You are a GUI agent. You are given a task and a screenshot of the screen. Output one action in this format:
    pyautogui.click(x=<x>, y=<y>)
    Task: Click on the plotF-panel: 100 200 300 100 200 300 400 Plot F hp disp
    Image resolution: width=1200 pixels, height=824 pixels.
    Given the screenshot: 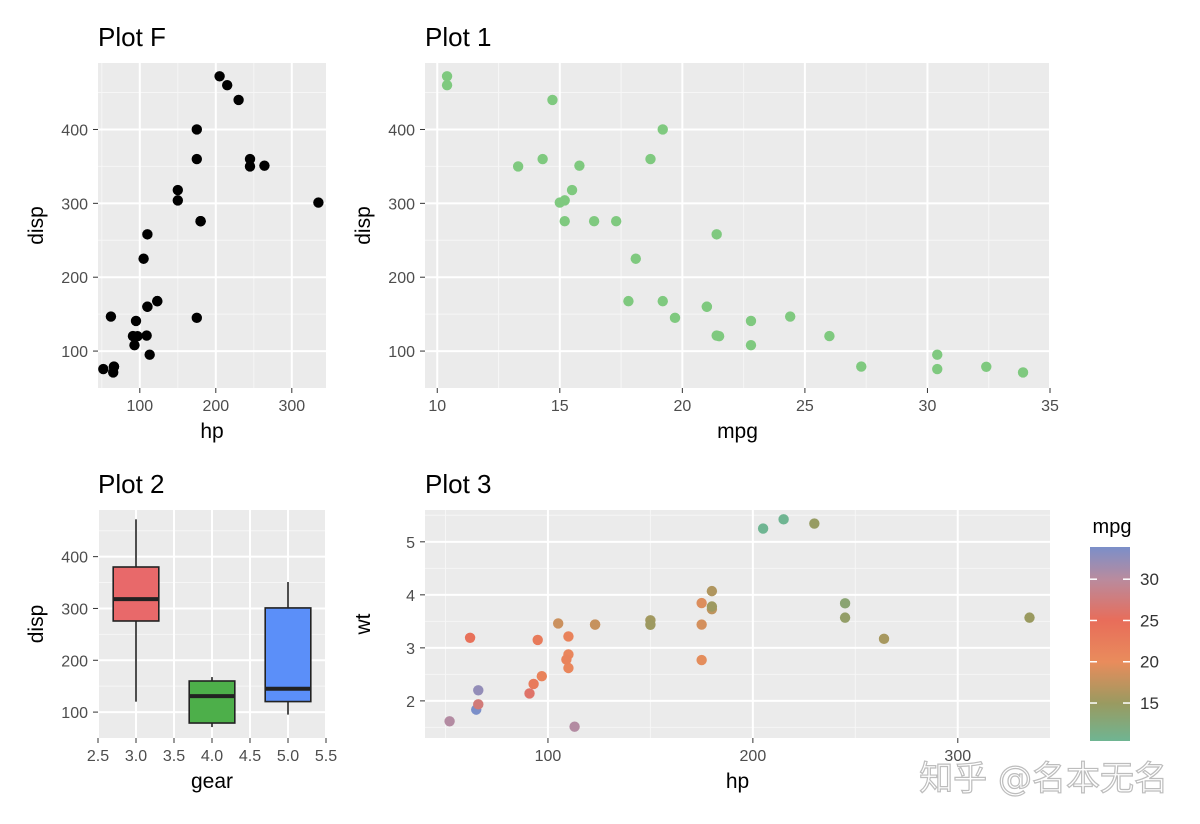 What is the action you would take?
    pyautogui.click(x=175, y=232)
    